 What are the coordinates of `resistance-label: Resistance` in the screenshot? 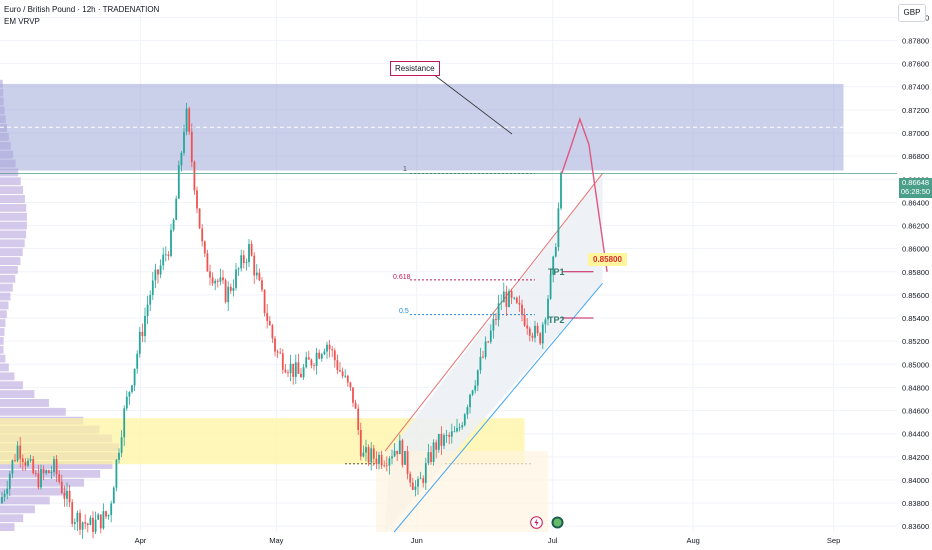 It's located at (415, 68).